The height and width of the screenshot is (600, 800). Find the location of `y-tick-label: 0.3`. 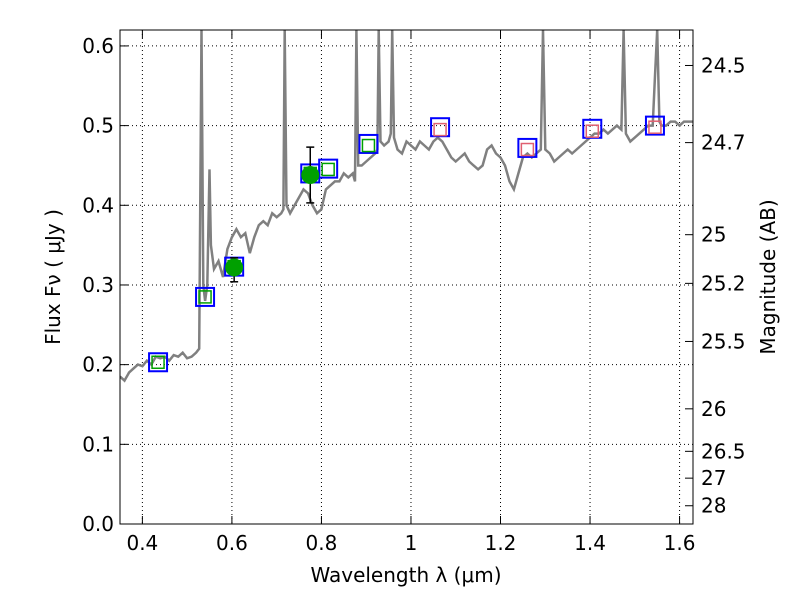

y-tick-label: 0.3 is located at coordinates (98, 285).